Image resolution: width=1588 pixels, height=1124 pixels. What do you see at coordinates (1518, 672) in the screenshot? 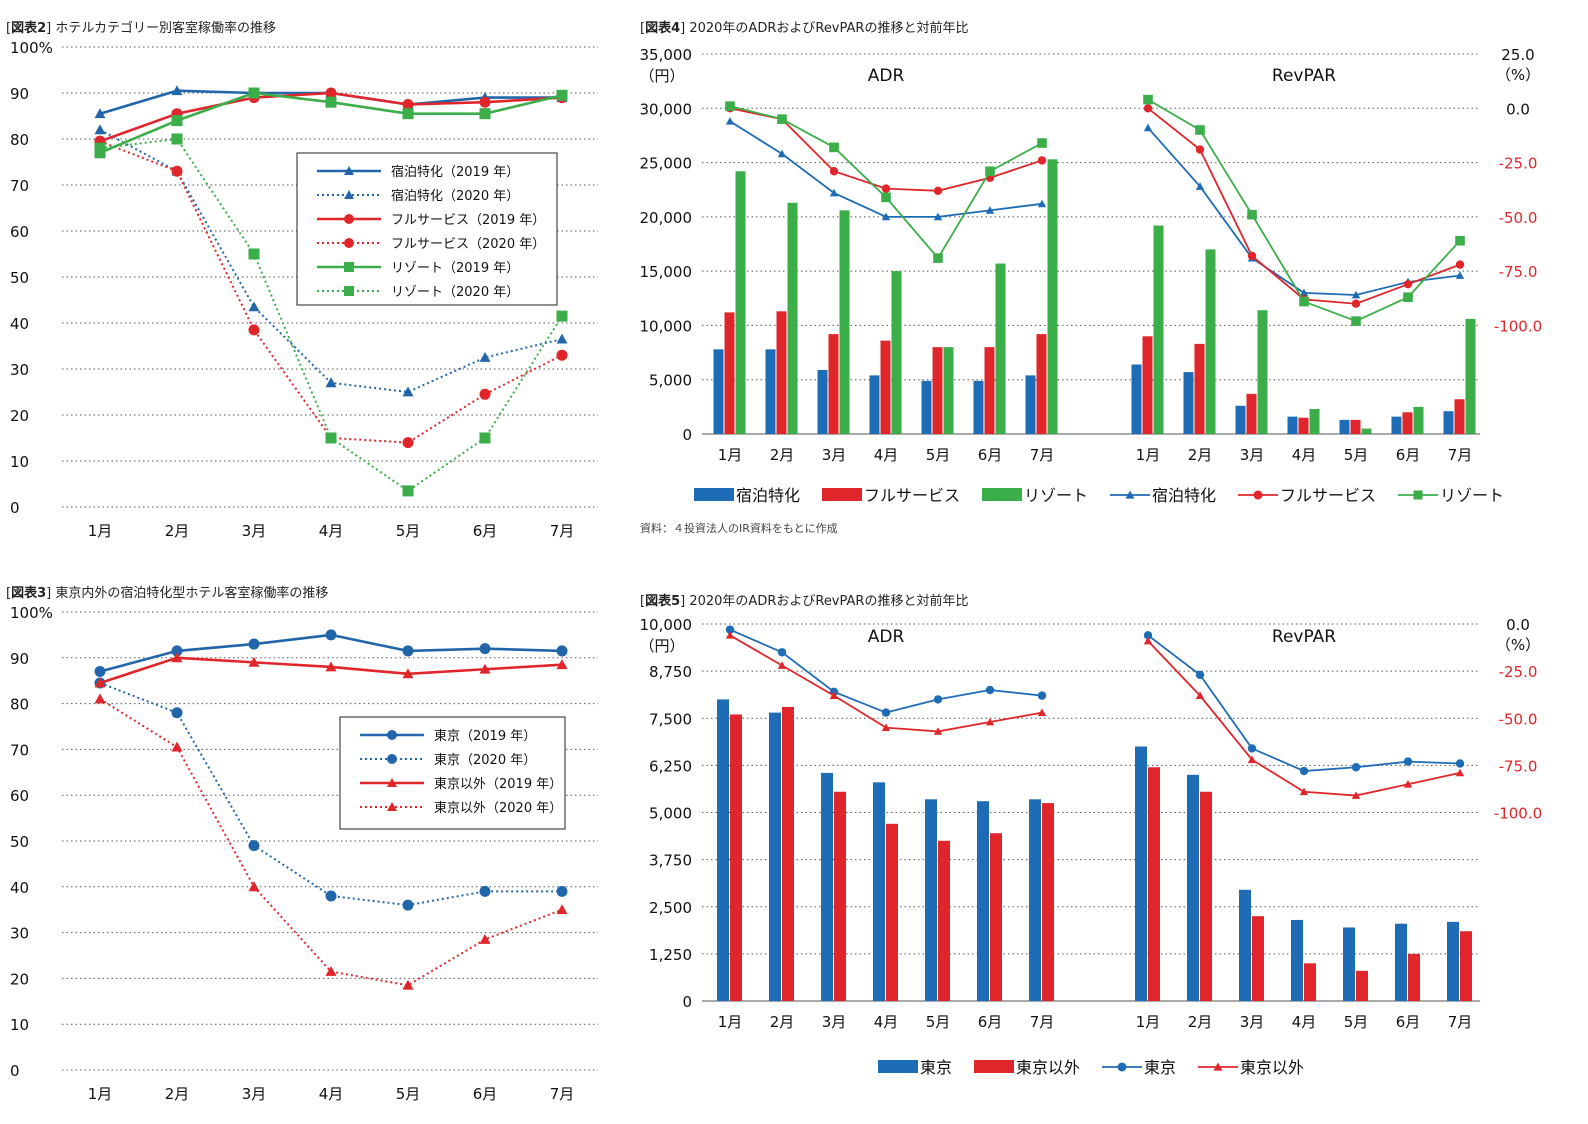
I see `fig5-ytick-right: -25.0` at bounding box center [1518, 672].